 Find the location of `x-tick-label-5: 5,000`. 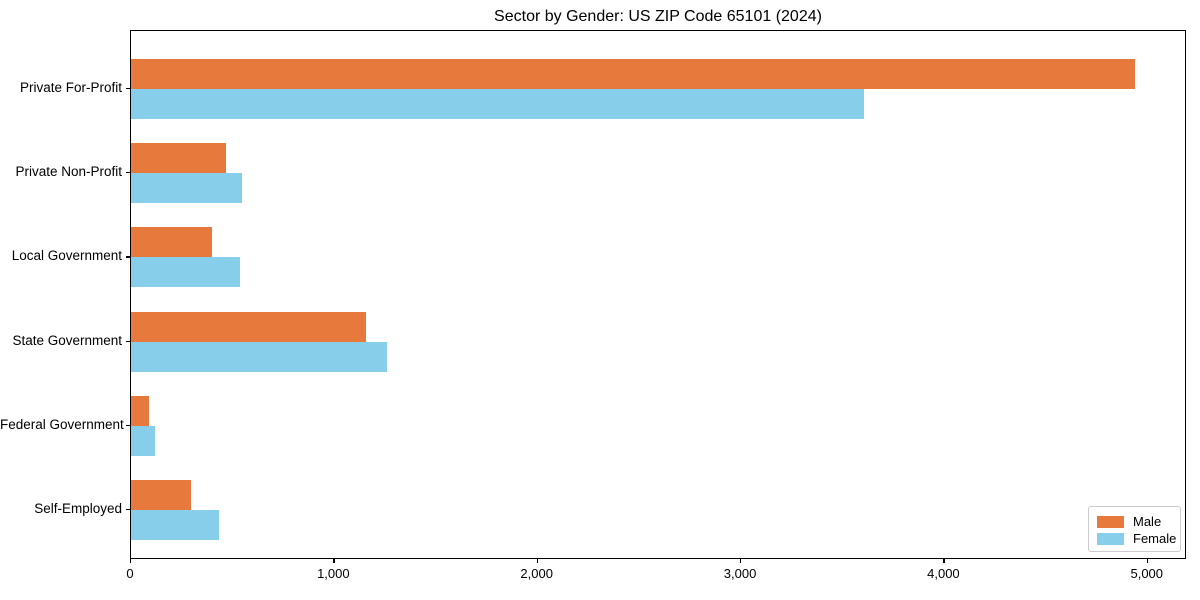

x-tick-label-5: 5,000 is located at coordinates (1147, 573).